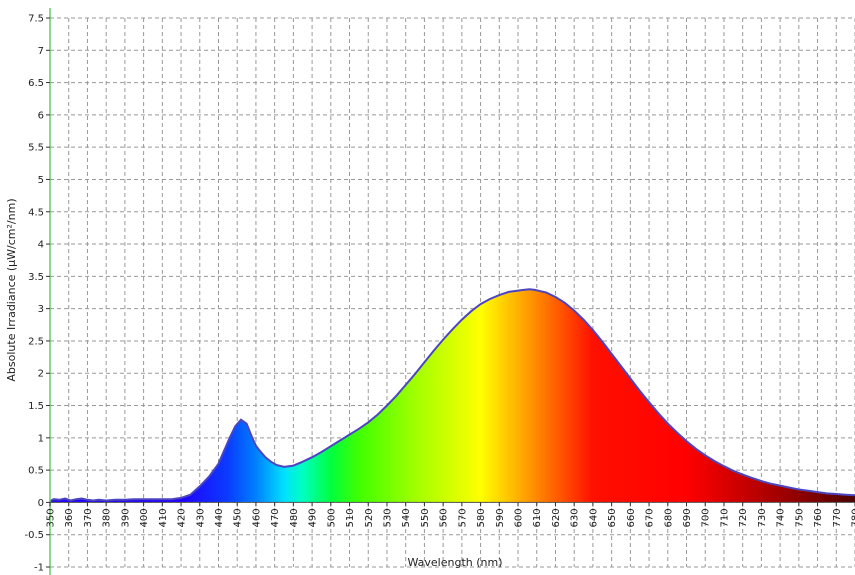 The width and height of the screenshot is (855, 575). What do you see at coordinates (41, 309) in the screenshot?
I see `y-tick-label: 3` at bounding box center [41, 309].